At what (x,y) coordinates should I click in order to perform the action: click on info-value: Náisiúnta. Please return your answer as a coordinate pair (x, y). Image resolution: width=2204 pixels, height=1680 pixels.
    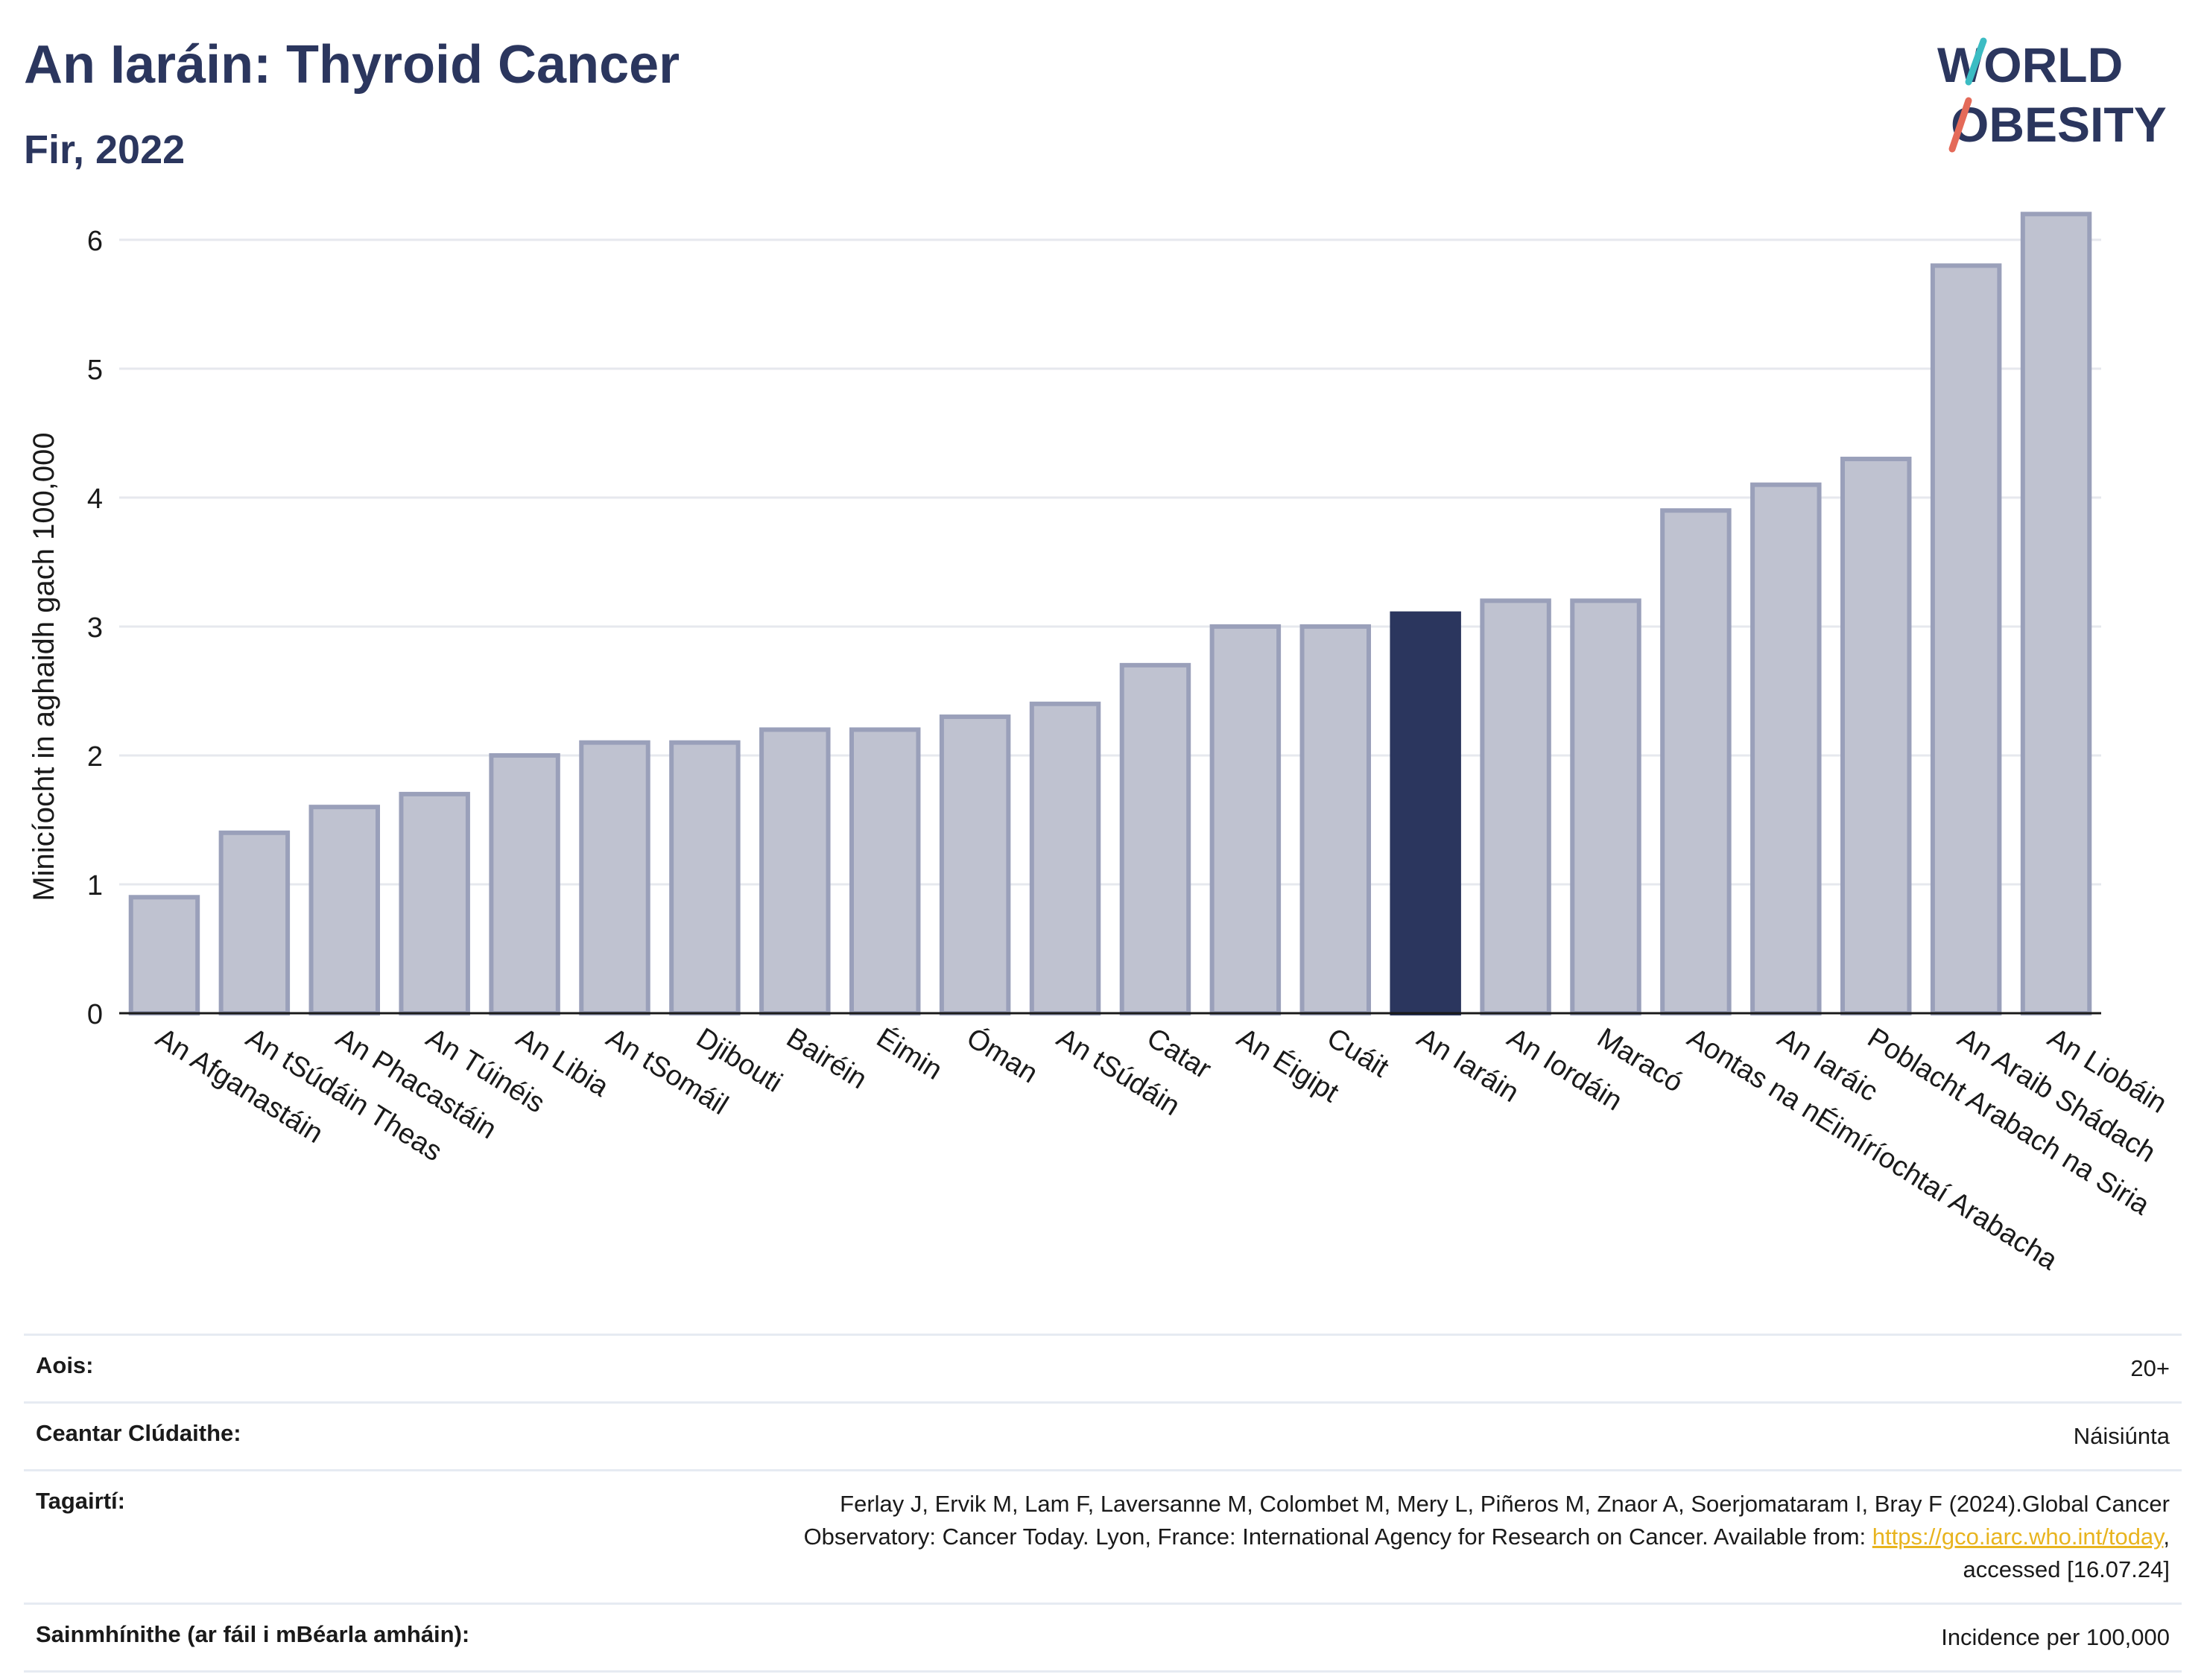
    Looking at the image, I should click on (2121, 1436).